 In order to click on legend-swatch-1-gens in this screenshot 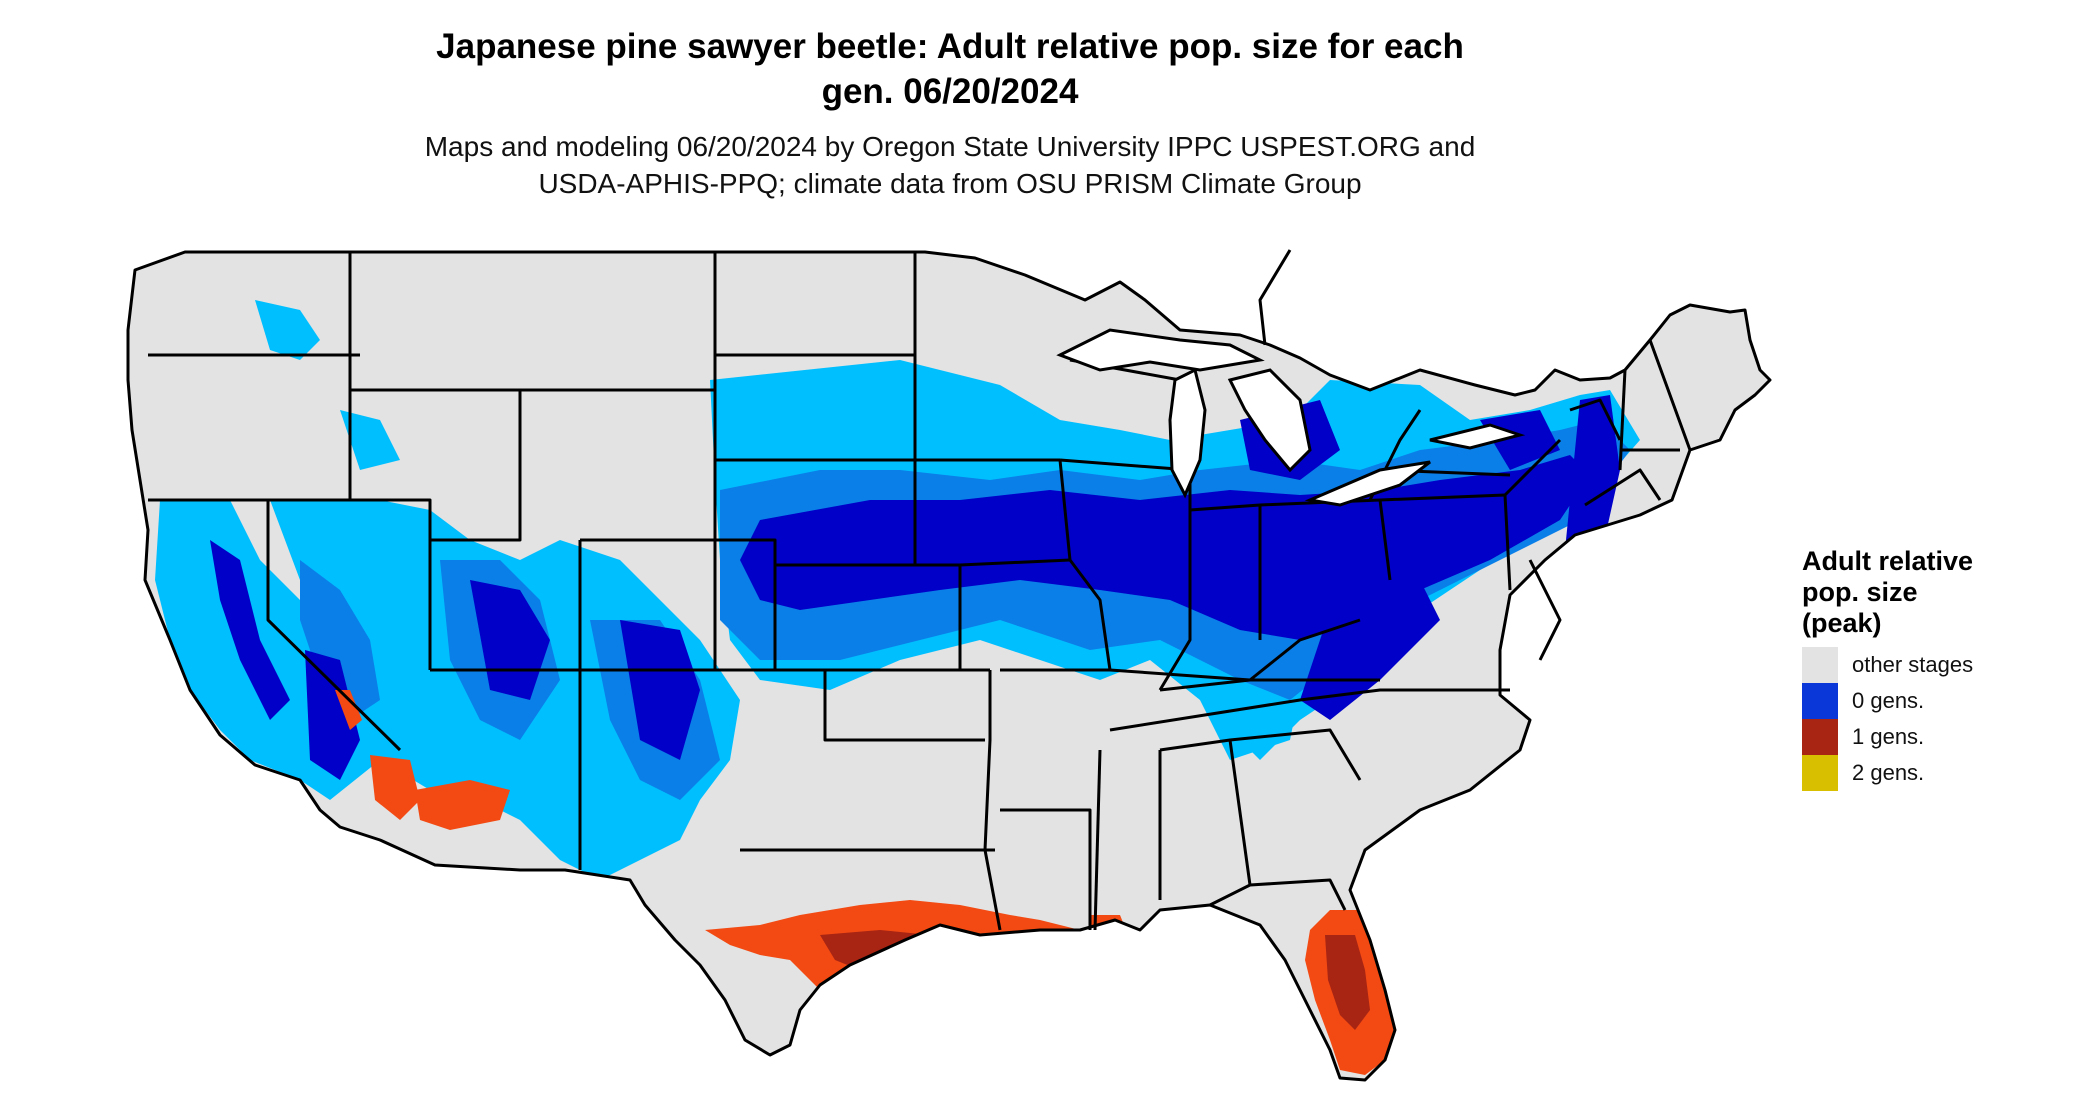, I will do `click(1820, 737)`.